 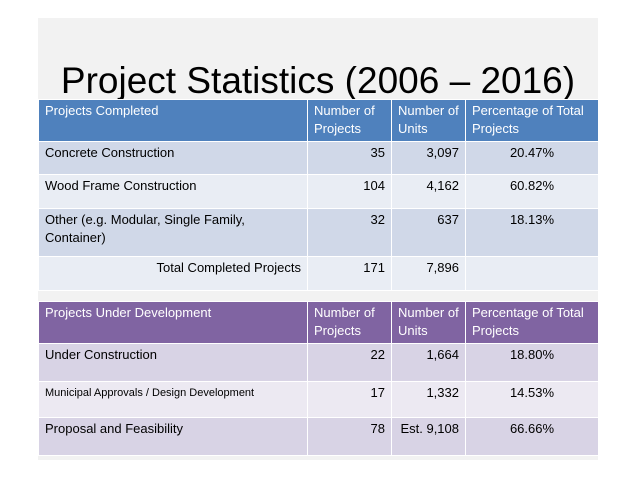 What do you see at coordinates (532, 232) in the screenshot?
I see `row-percent: 18.13%` at bounding box center [532, 232].